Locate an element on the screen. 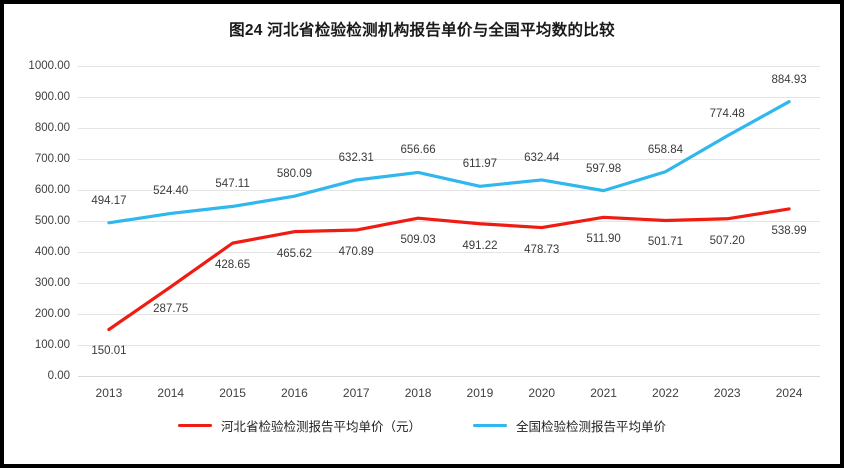  data-label: 611.97 is located at coordinates (480, 164).